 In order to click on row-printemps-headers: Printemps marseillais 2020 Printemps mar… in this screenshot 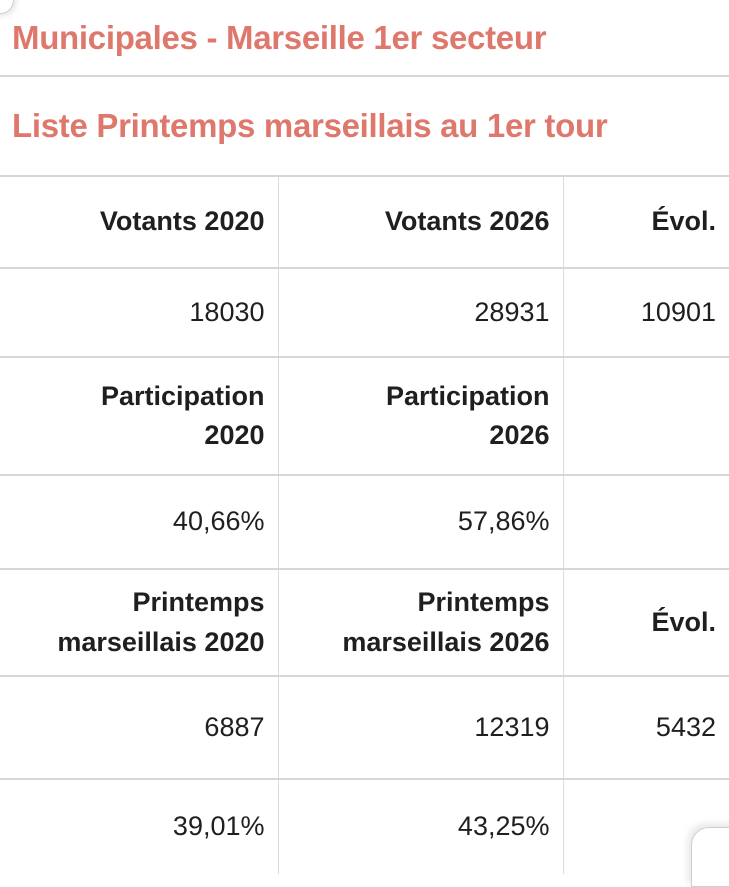, I will do `click(364, 622)`.